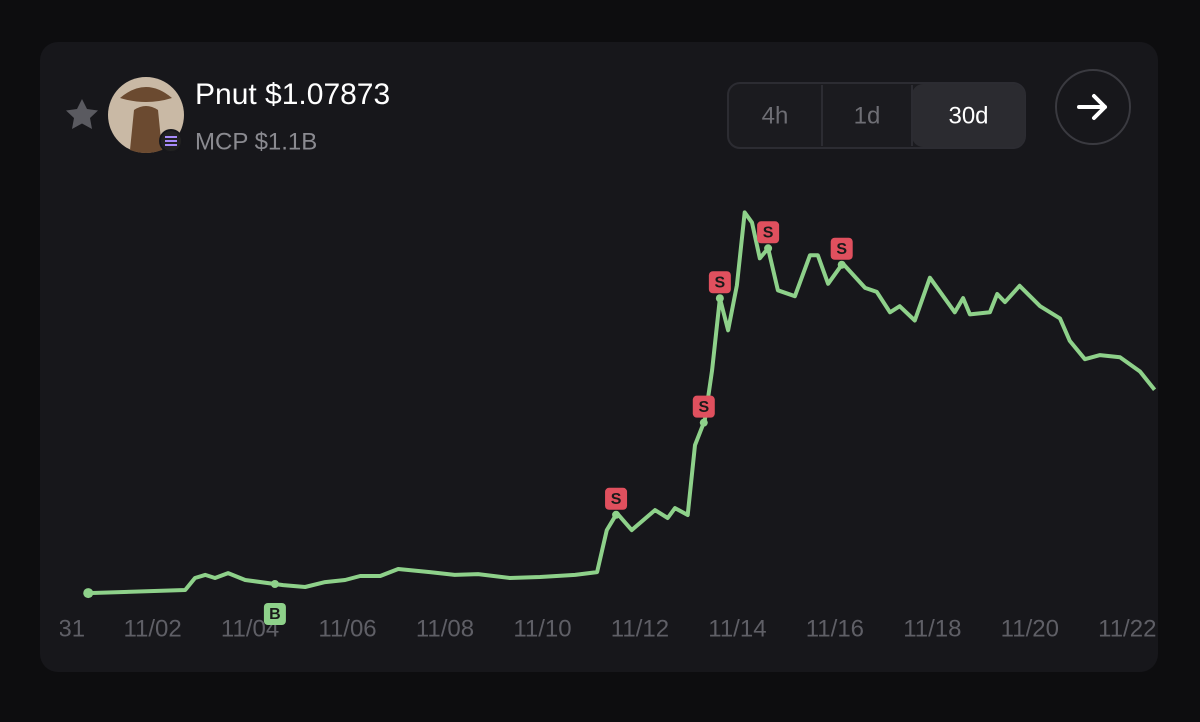 The width and height of the screenshot is (1200, 722). I want to click on range-button: 30d, so click(968, 115).